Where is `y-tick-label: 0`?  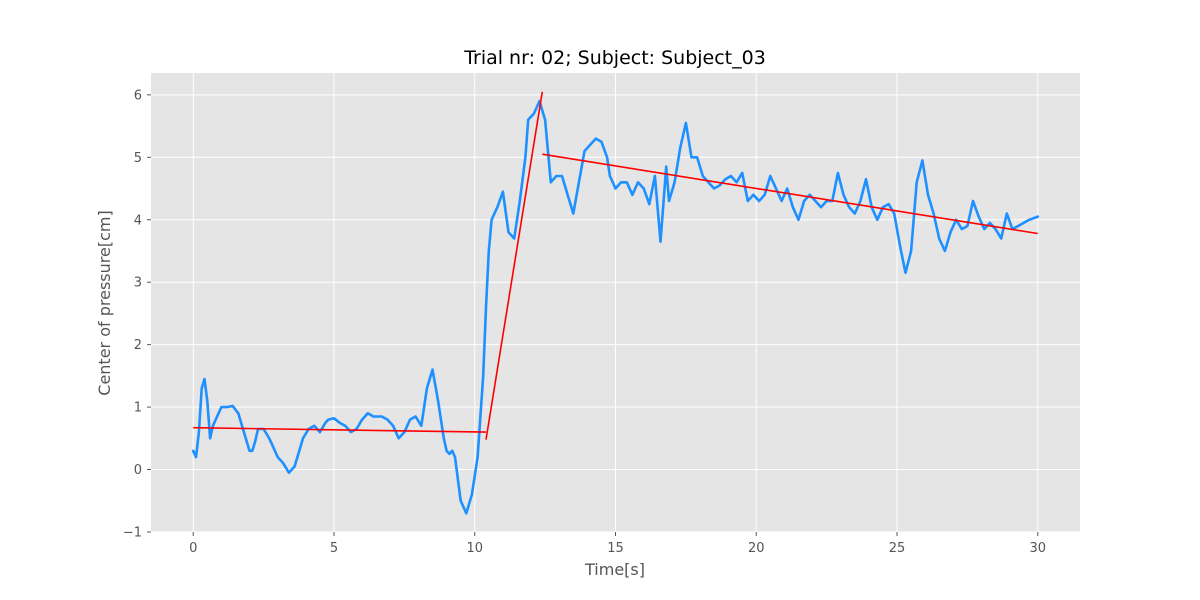
y-tick-label: 0 is located at coordinates (138, 470).